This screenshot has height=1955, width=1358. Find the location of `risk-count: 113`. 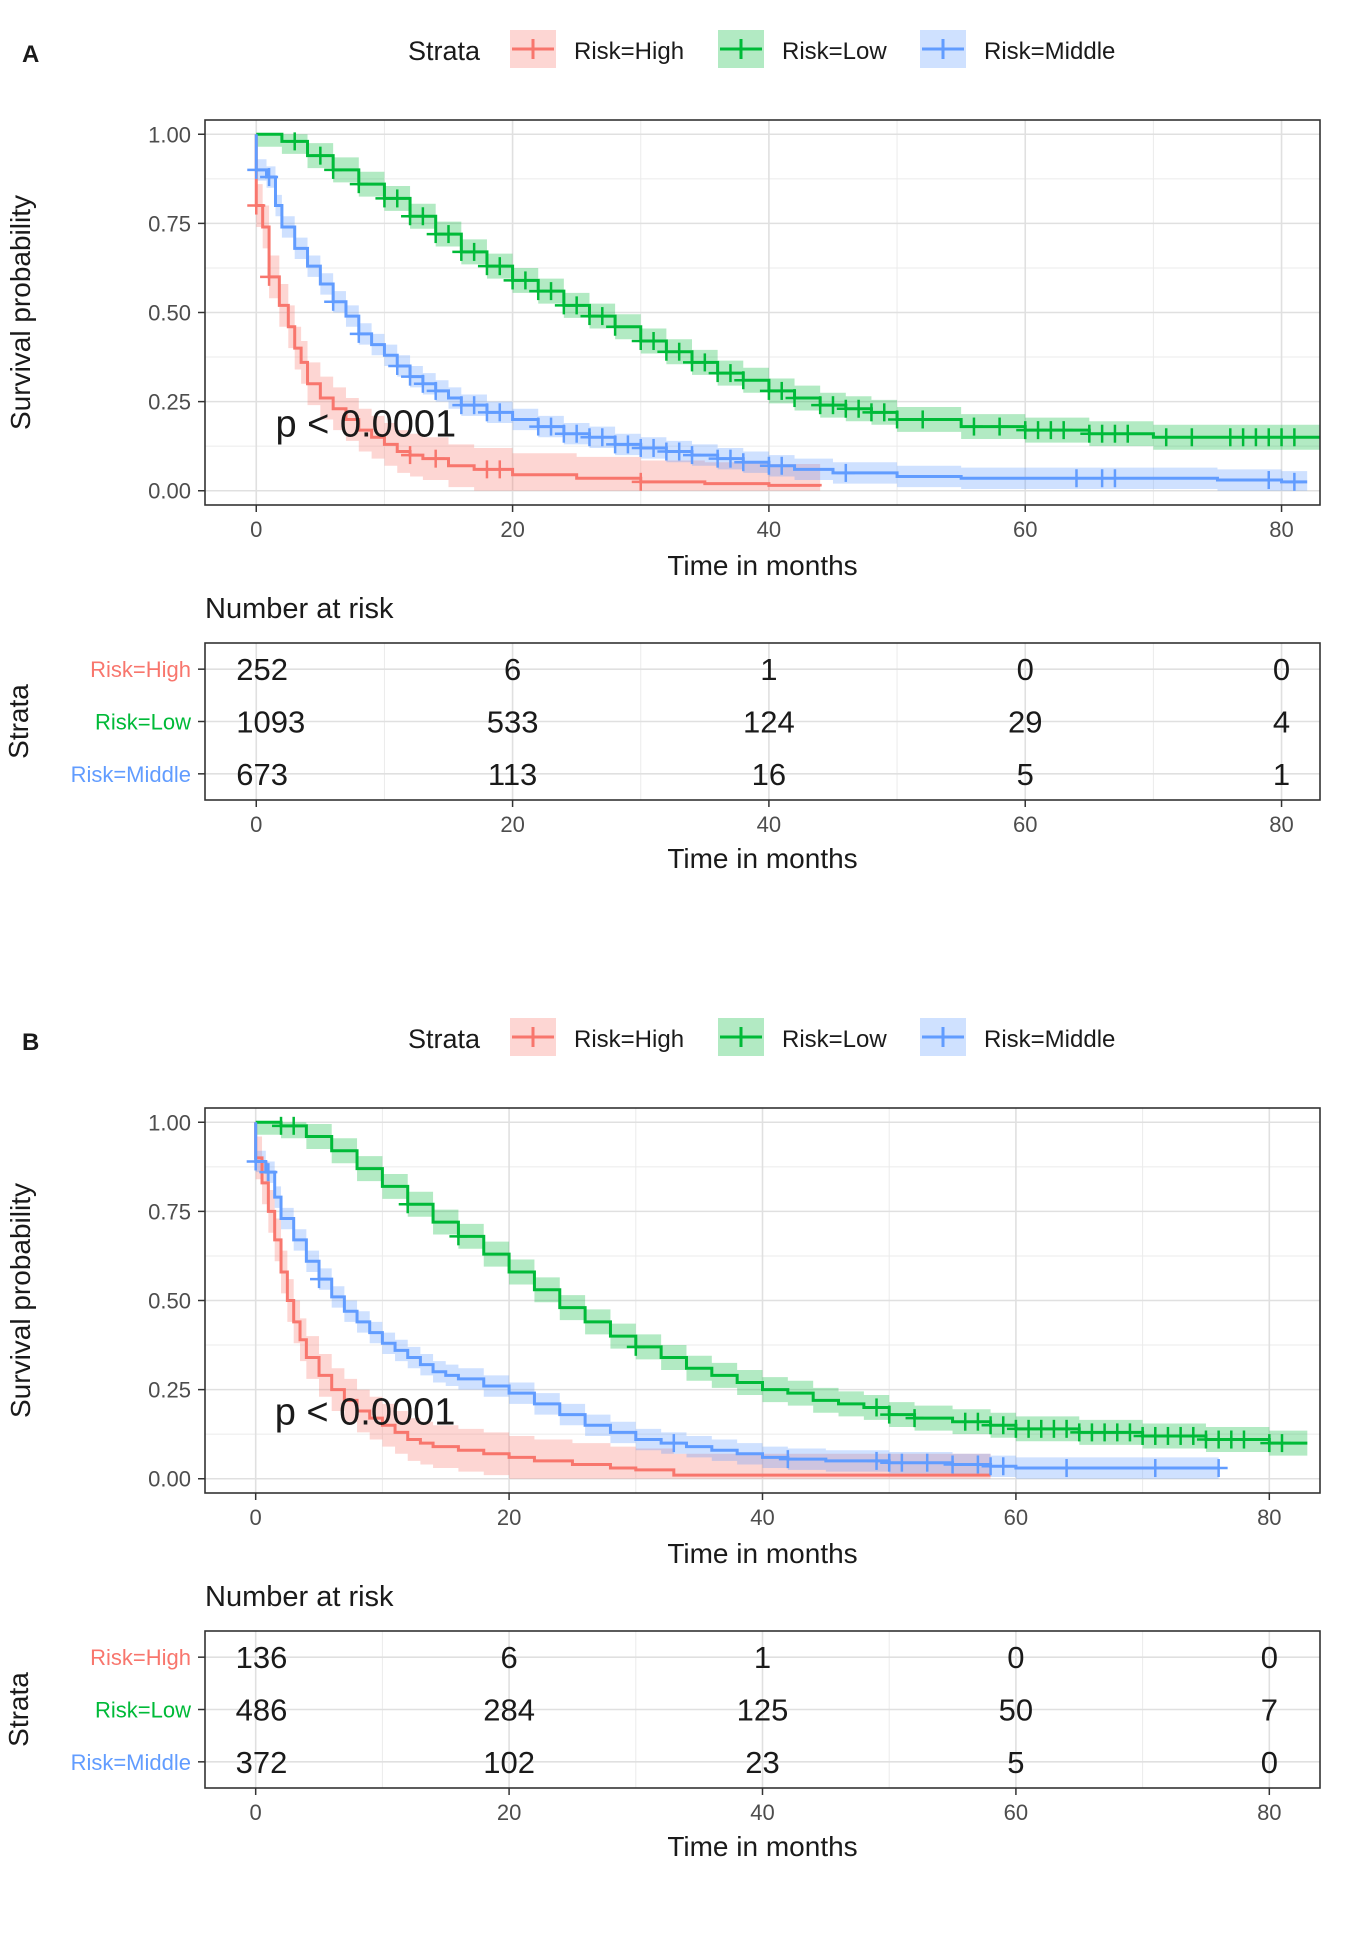

risk-count: 113 is located at coordinates (512, 774).